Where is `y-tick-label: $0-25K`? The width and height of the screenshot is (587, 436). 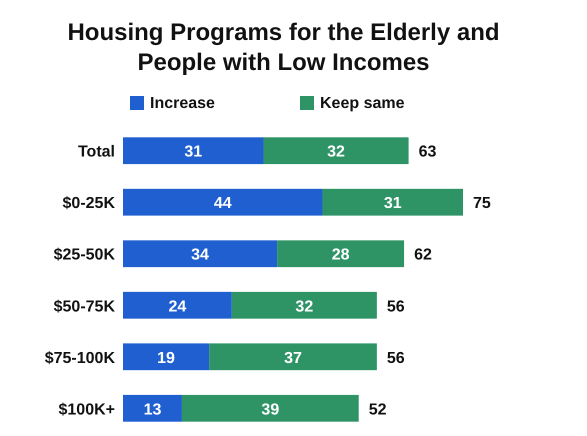
y-tick-label: $0-25K is located at coordinates (89, 203).